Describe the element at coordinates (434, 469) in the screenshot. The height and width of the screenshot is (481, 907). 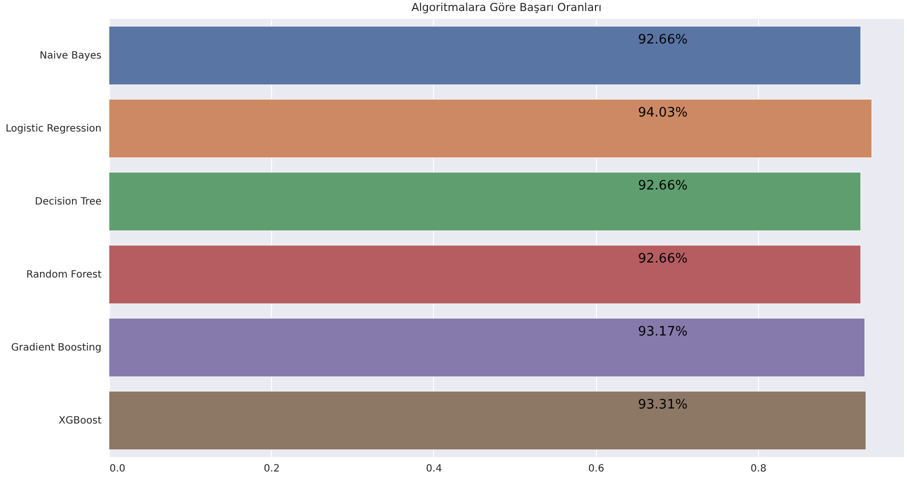
I see `x-tick-label: 0.4` at that location.